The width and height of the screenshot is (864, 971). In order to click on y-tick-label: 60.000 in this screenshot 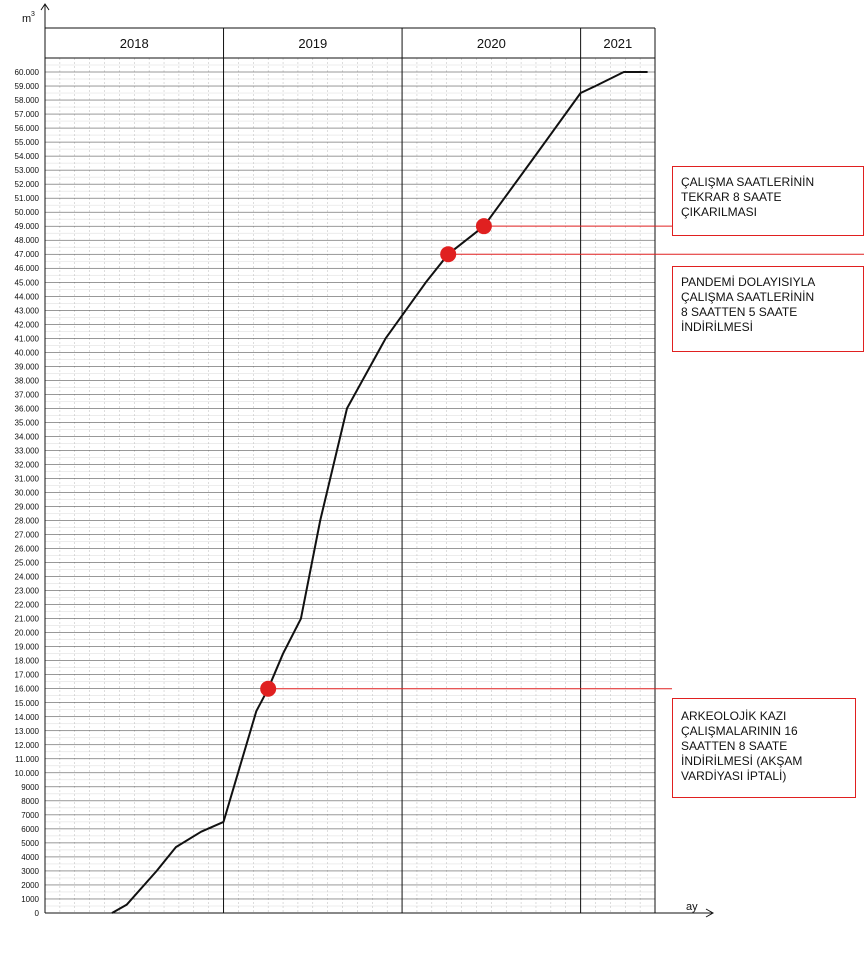, I will do `click(27, 72)`.